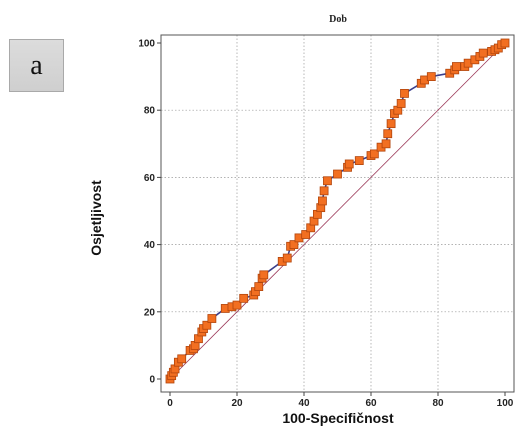 This screenshot has width=515, height=426. I want to click on y-tick-label: 80, so click(150, 111).